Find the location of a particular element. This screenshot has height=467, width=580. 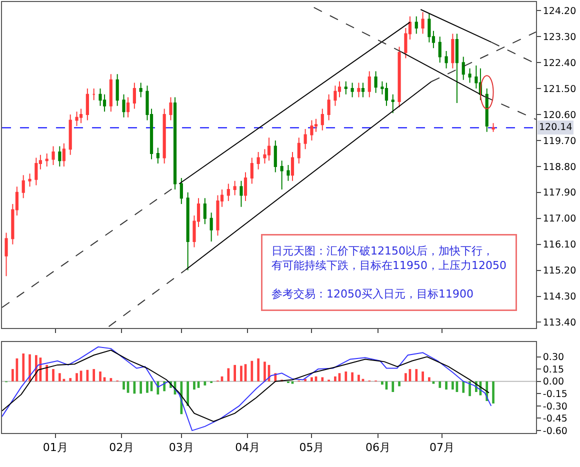

y-tick-label: -0.60 is located at coordinates (555, 431).